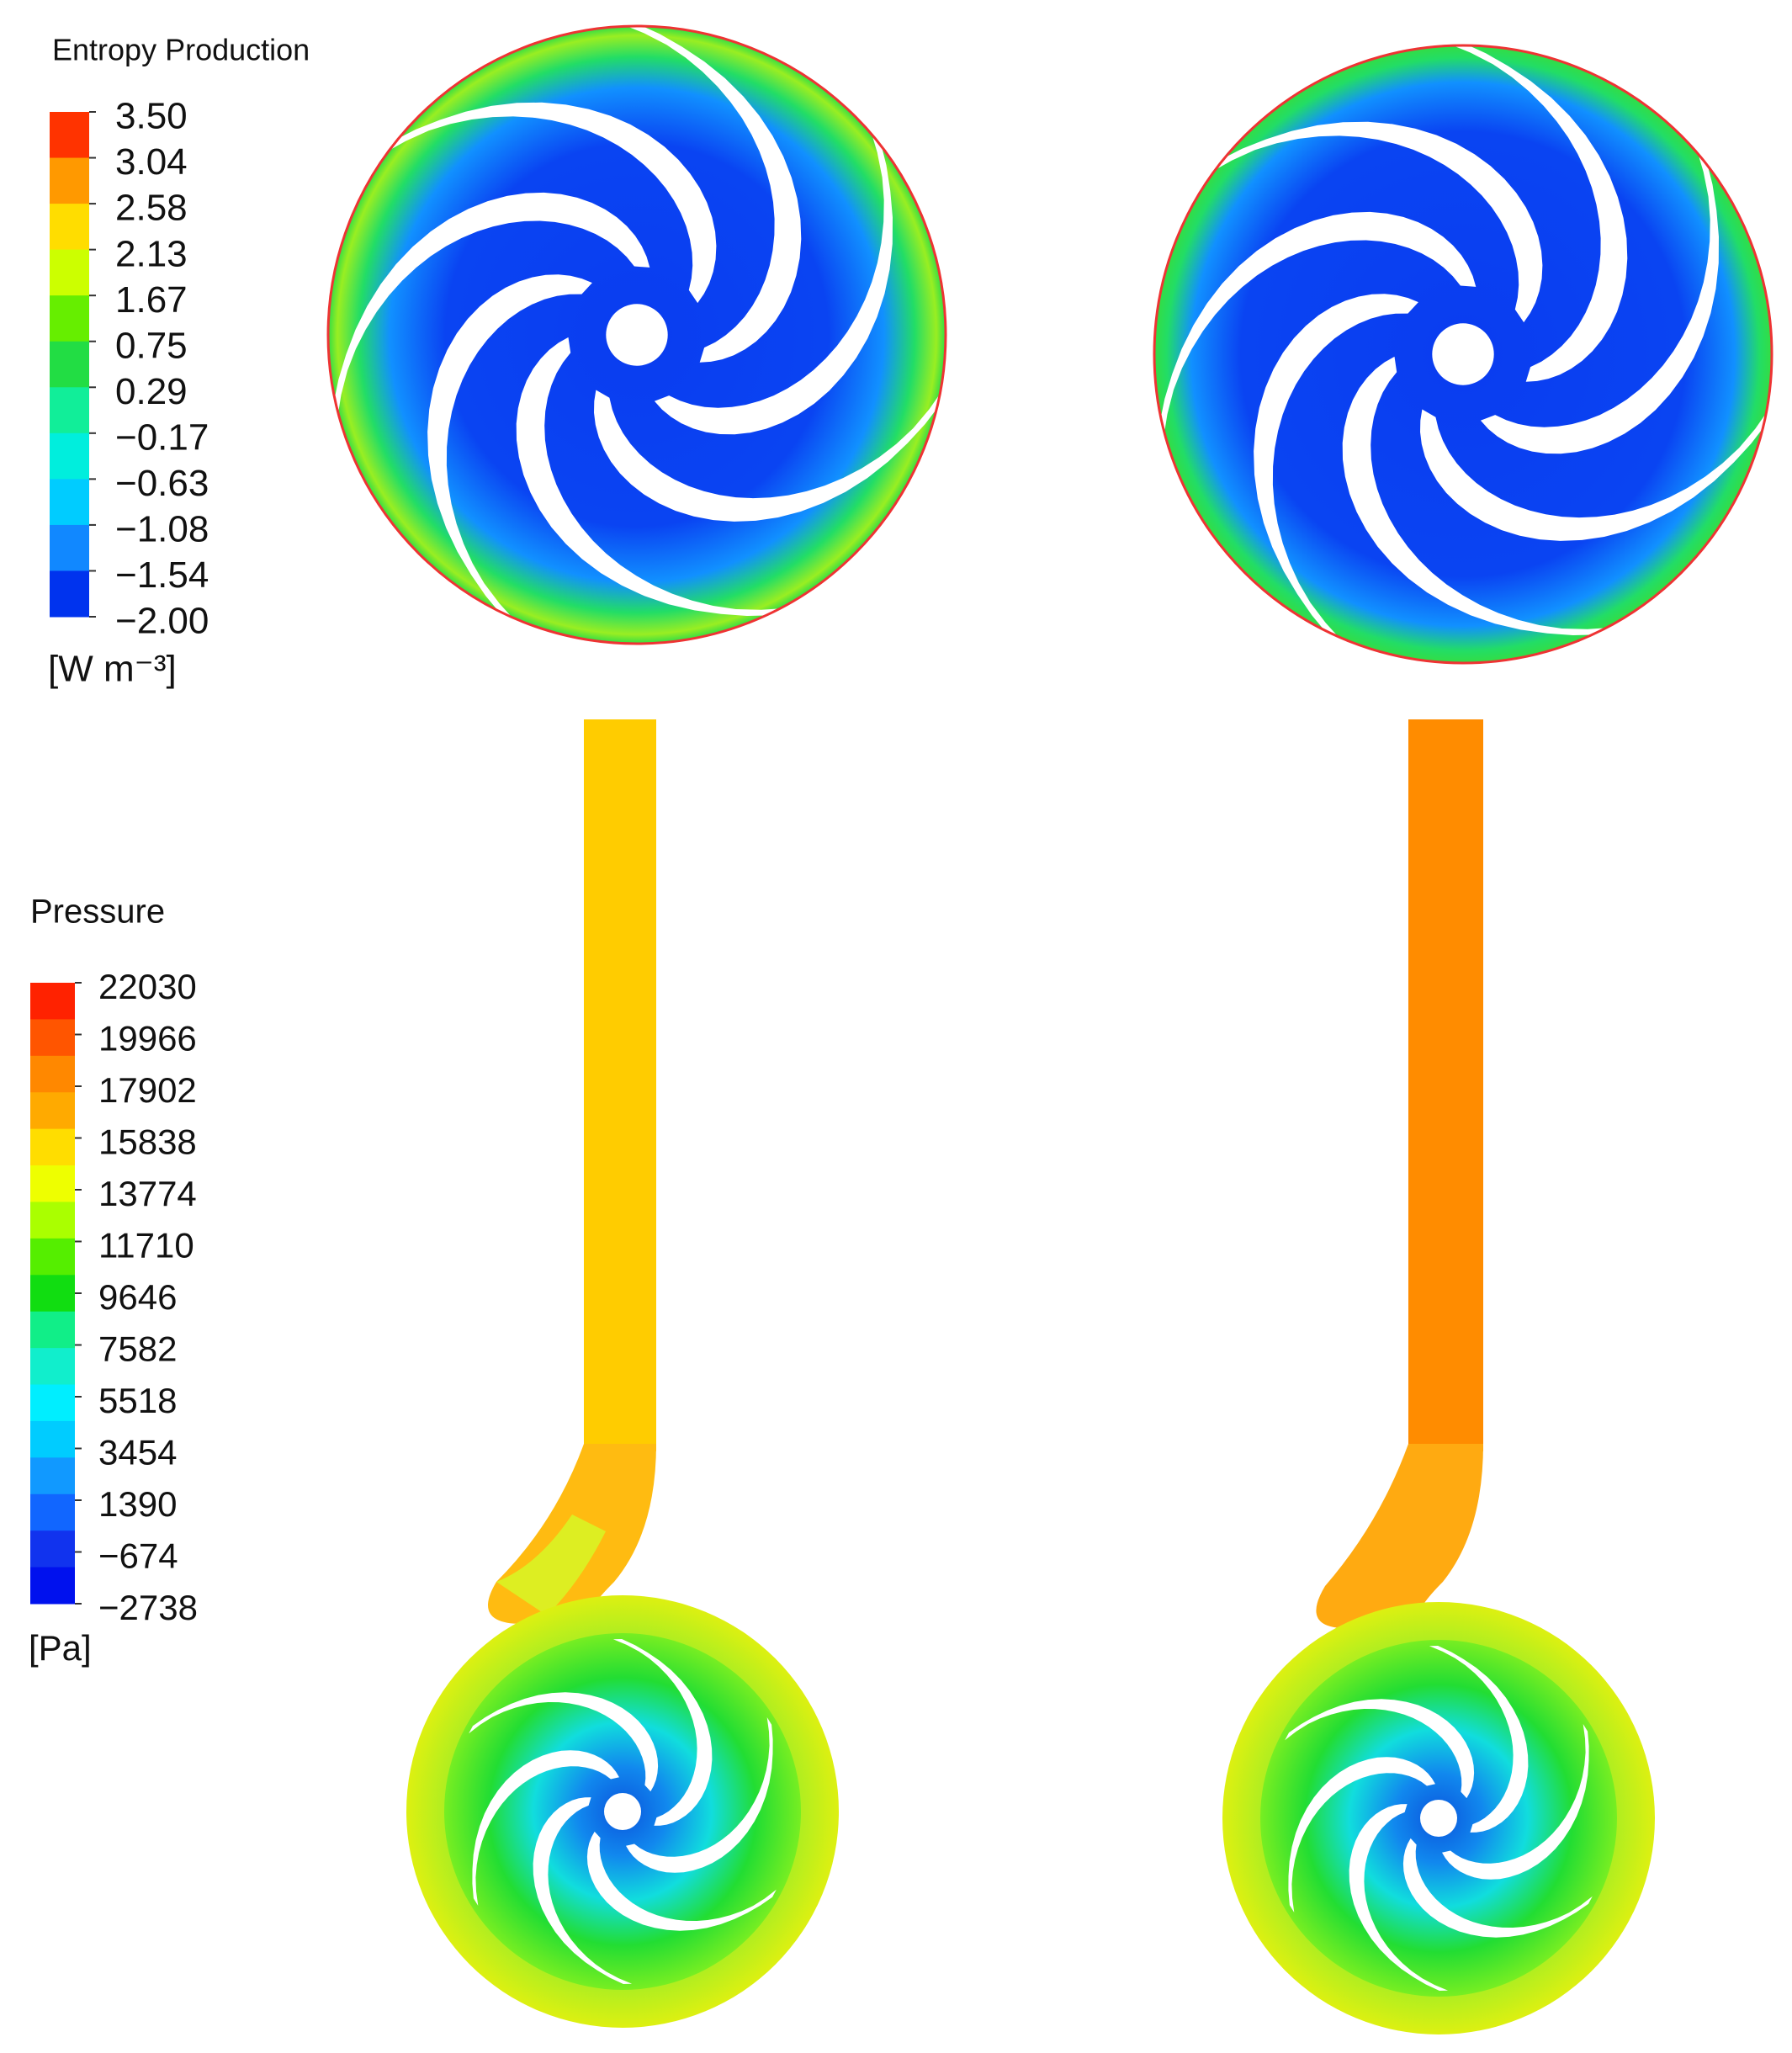 The image size is (1792, 2053). What do you see at coordinates (137, 1297) in the screenshot?
I see `legend-label: 9646` at bounding box center [137, 1297].